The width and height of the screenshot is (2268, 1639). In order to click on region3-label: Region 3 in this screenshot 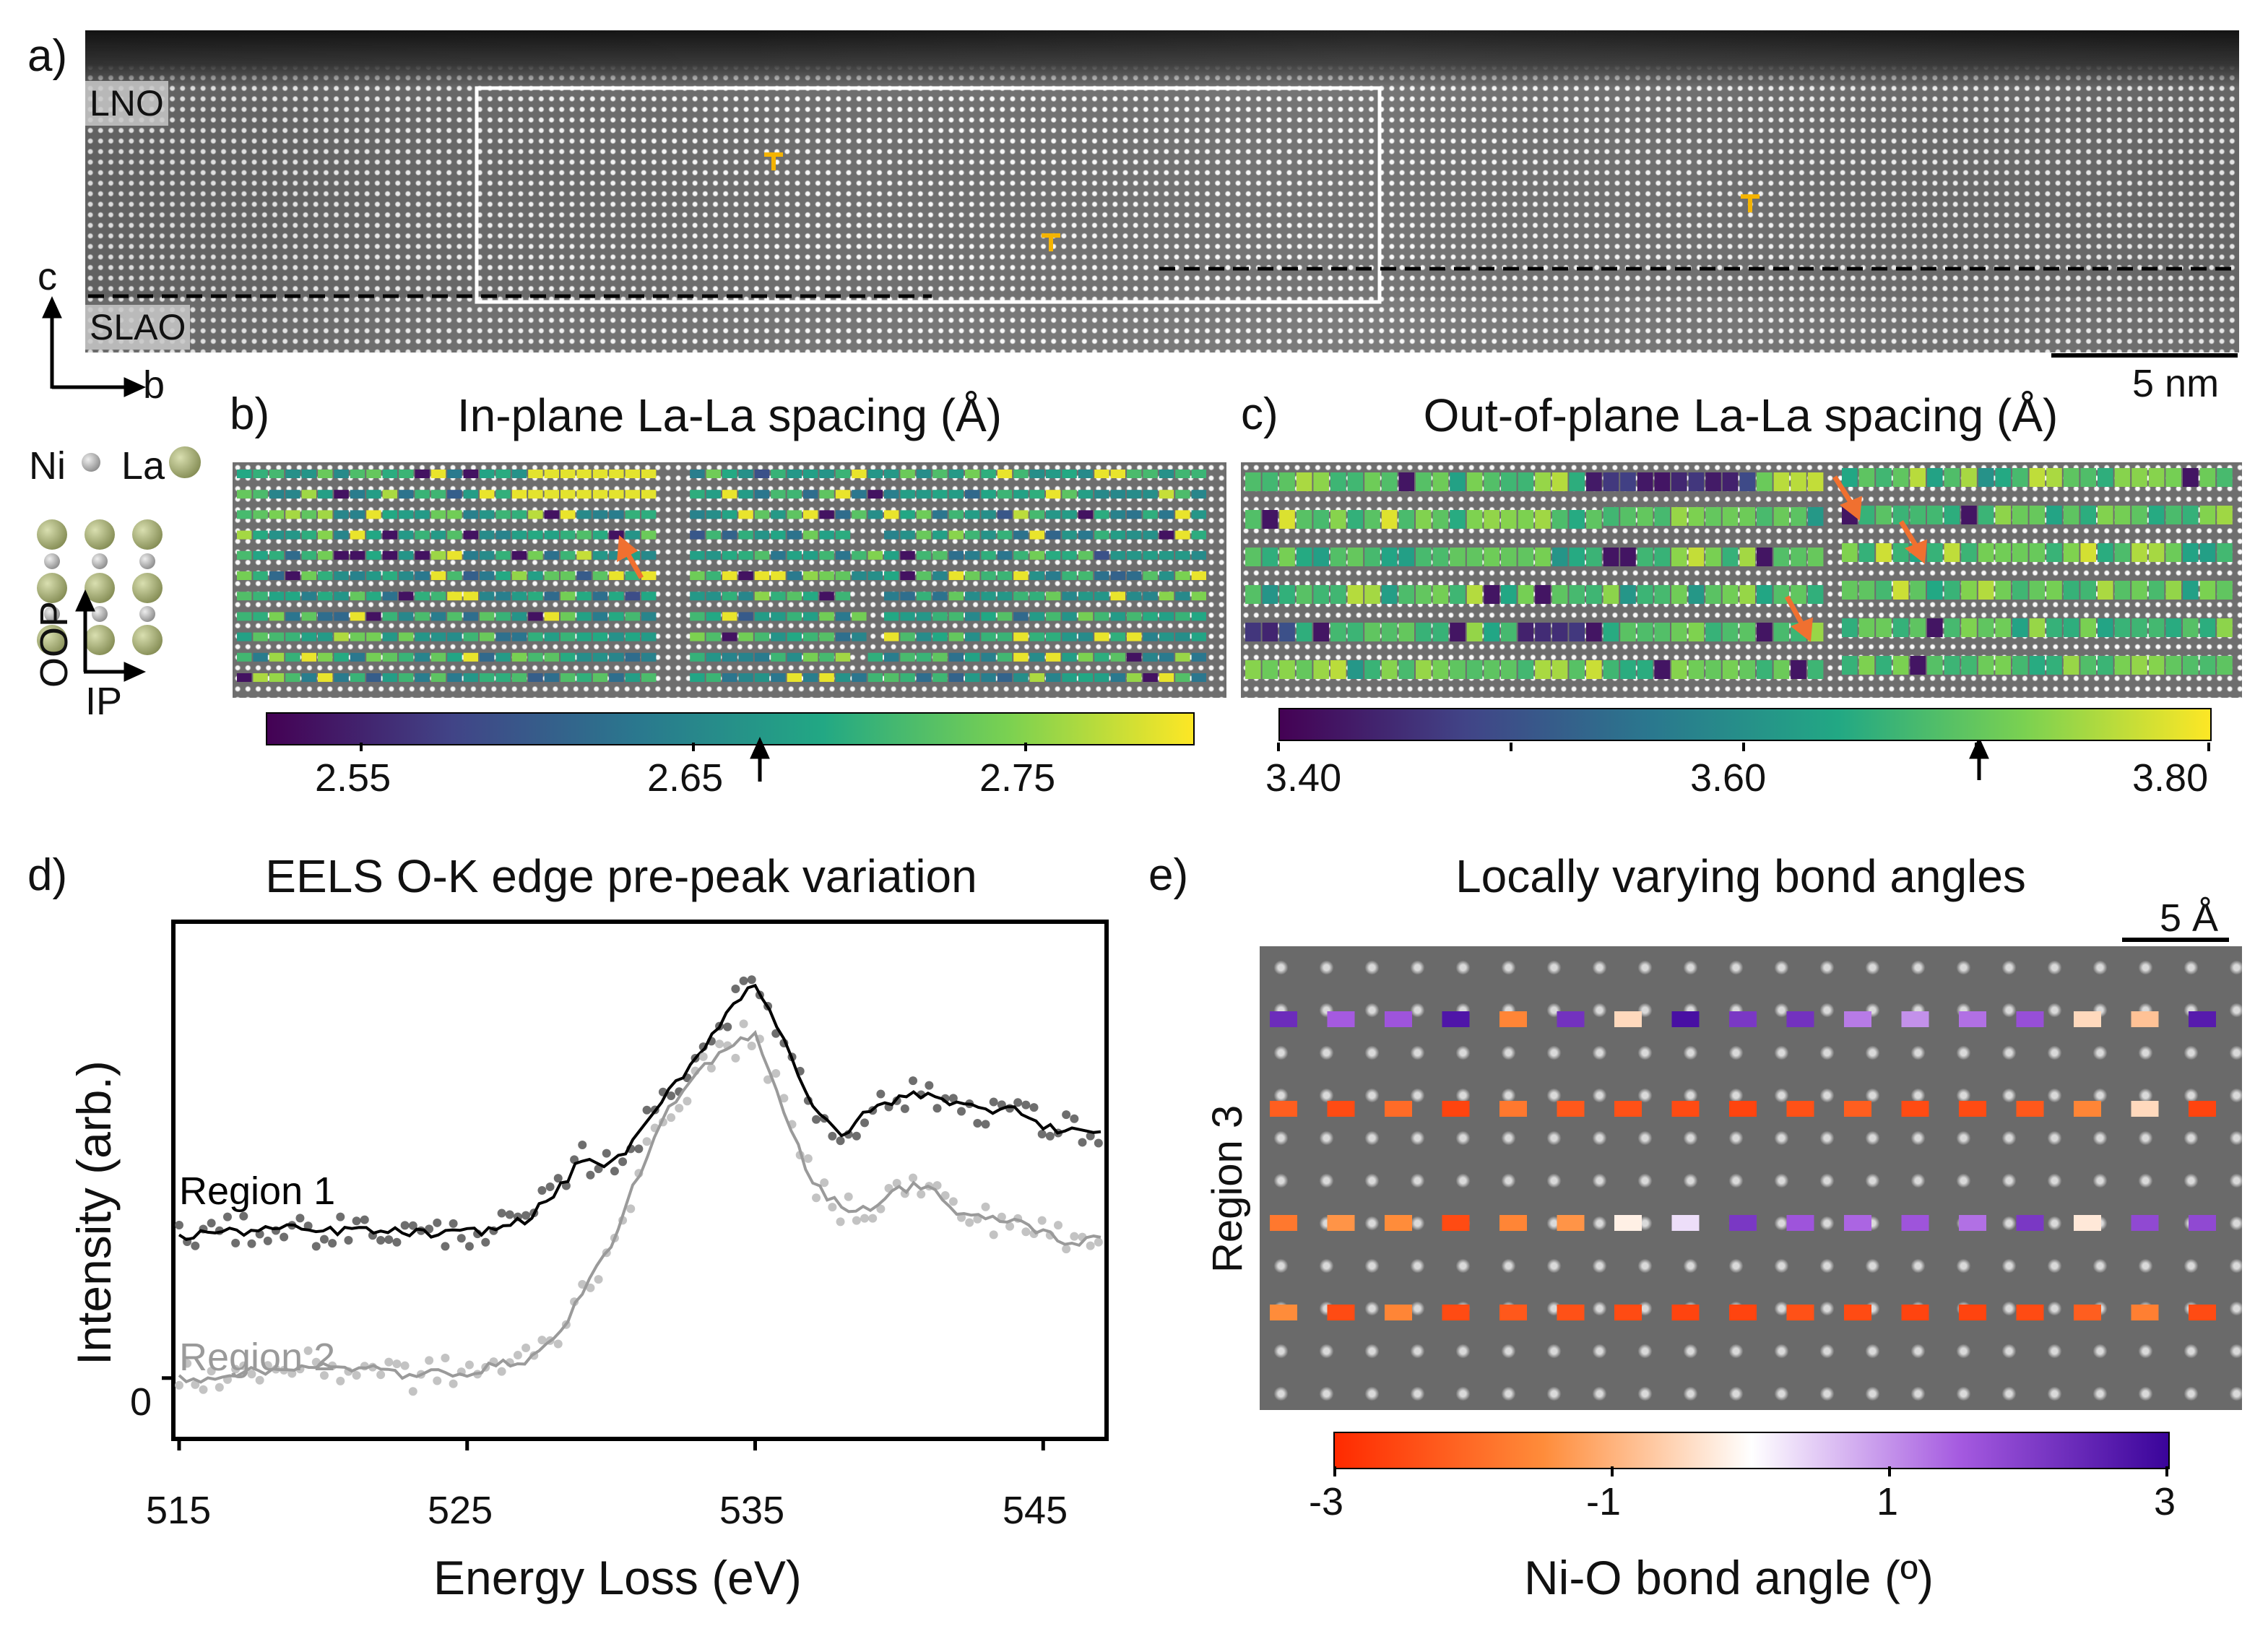, I will do `click(1227, 1188)`.